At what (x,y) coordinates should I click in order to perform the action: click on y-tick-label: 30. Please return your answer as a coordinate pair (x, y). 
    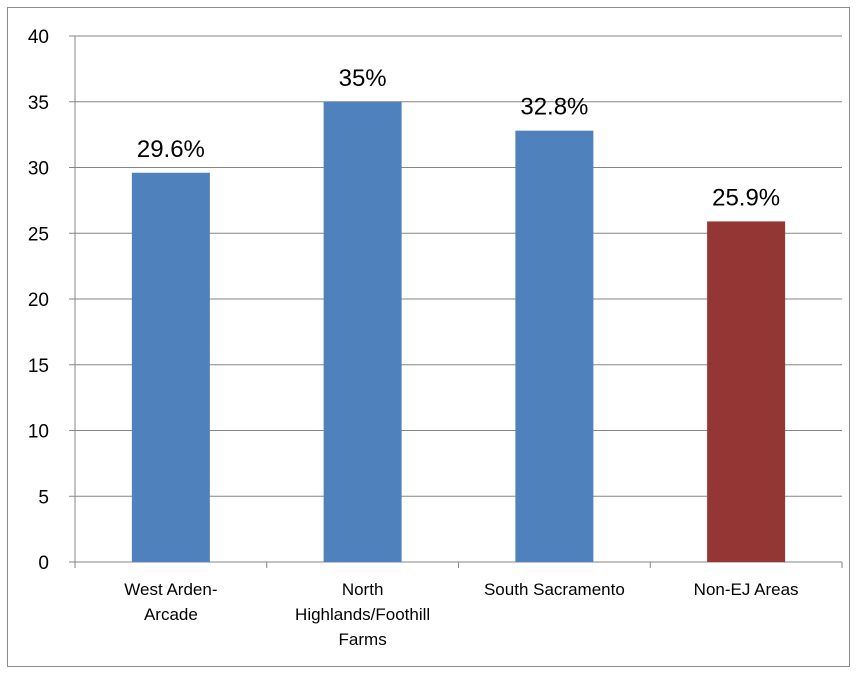
    Looking at the image, I should click on (38, 169).